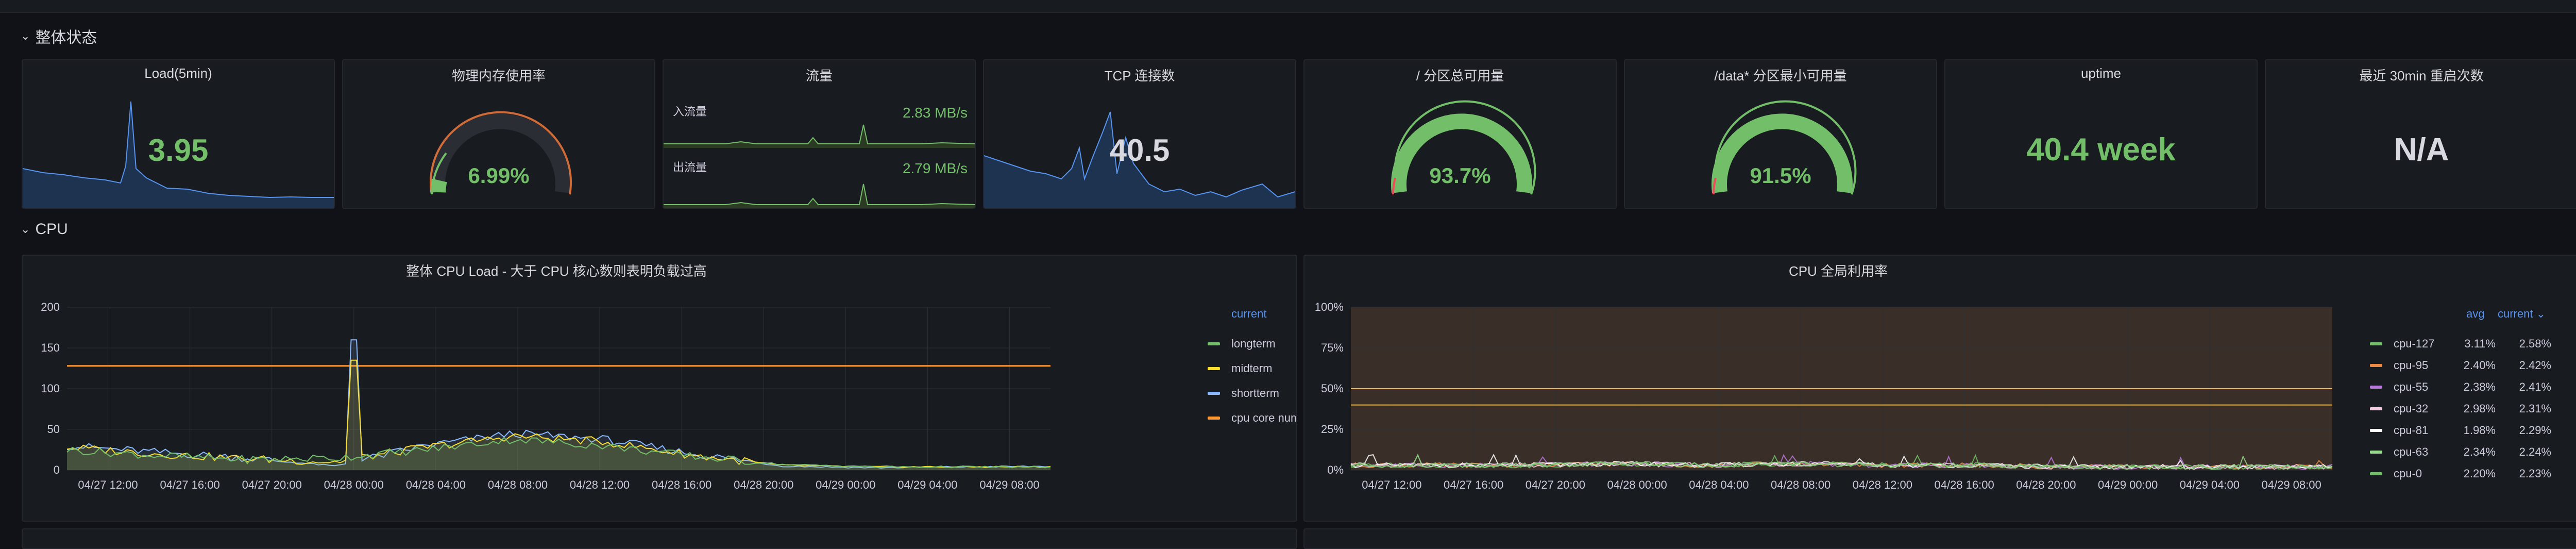 Image resolution: width=2576 pixels, height=549 pixels. Describe the element at coordinates (354, 484) in the screenshot. I see `x-tick-label: 04/28 00:00` at that location.